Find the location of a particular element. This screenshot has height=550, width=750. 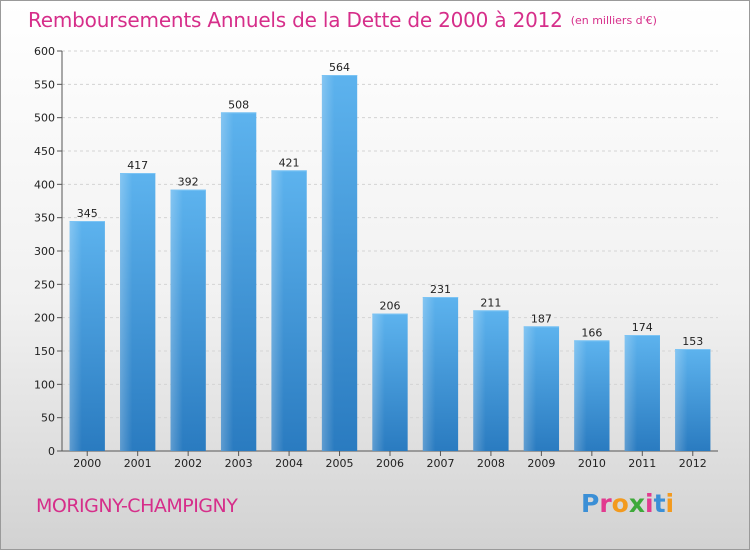

x-tick-label: 2002 is located at coordinates (188, 463).